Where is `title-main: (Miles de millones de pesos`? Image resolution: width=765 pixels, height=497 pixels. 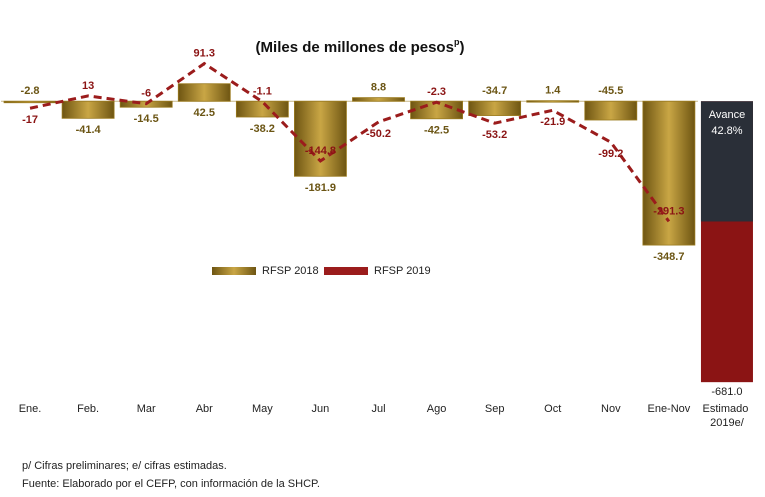 title-main: (Miles de millones de pesos is located at coordinates (355, 47).